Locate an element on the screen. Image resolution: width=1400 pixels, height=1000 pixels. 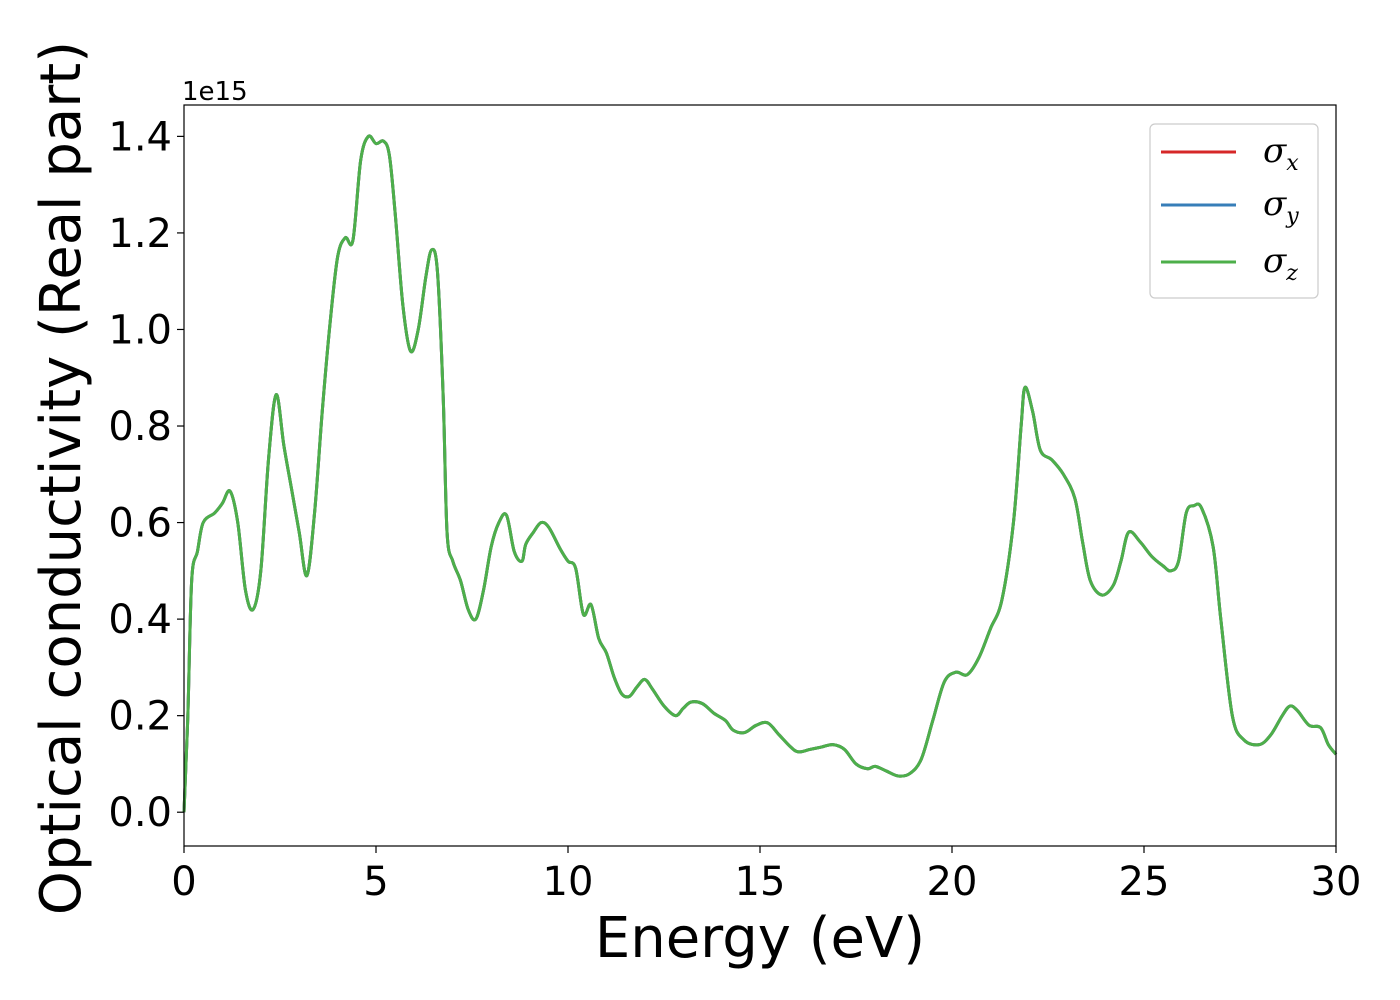
y-tick-label: 0.2 is located at coordinates (140, 717).